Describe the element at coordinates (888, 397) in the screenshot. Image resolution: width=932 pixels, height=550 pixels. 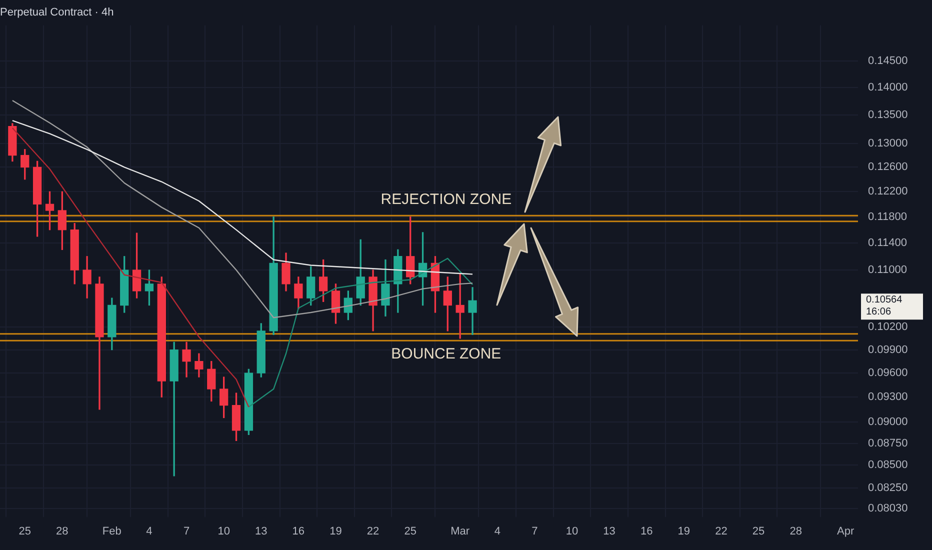
I see `y-tick-label: 0.09300` at that location.